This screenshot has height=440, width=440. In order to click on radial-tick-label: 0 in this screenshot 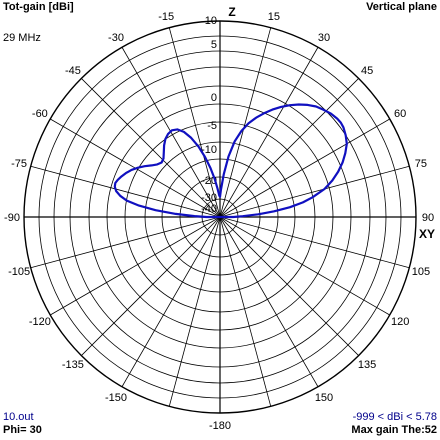, I will do `click(214, 98)`.